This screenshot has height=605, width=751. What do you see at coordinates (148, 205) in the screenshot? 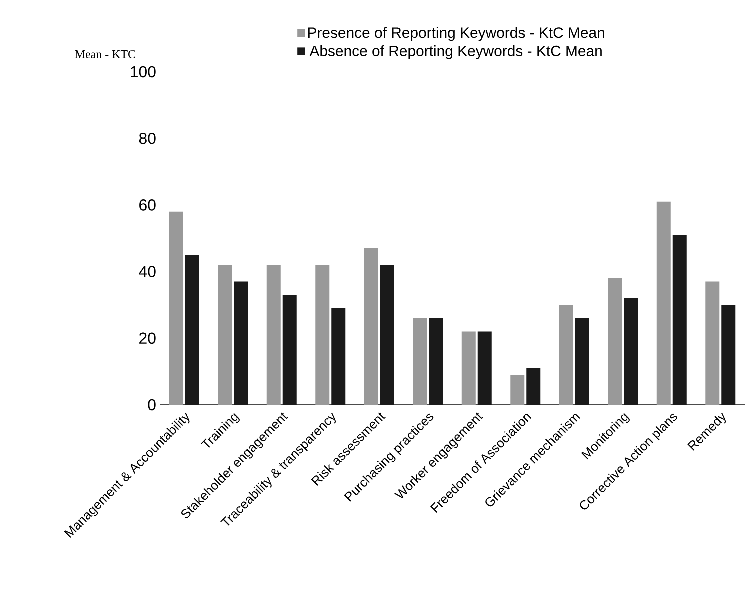
I see `y-tick-label: 60` at bounding box center [148, 205].